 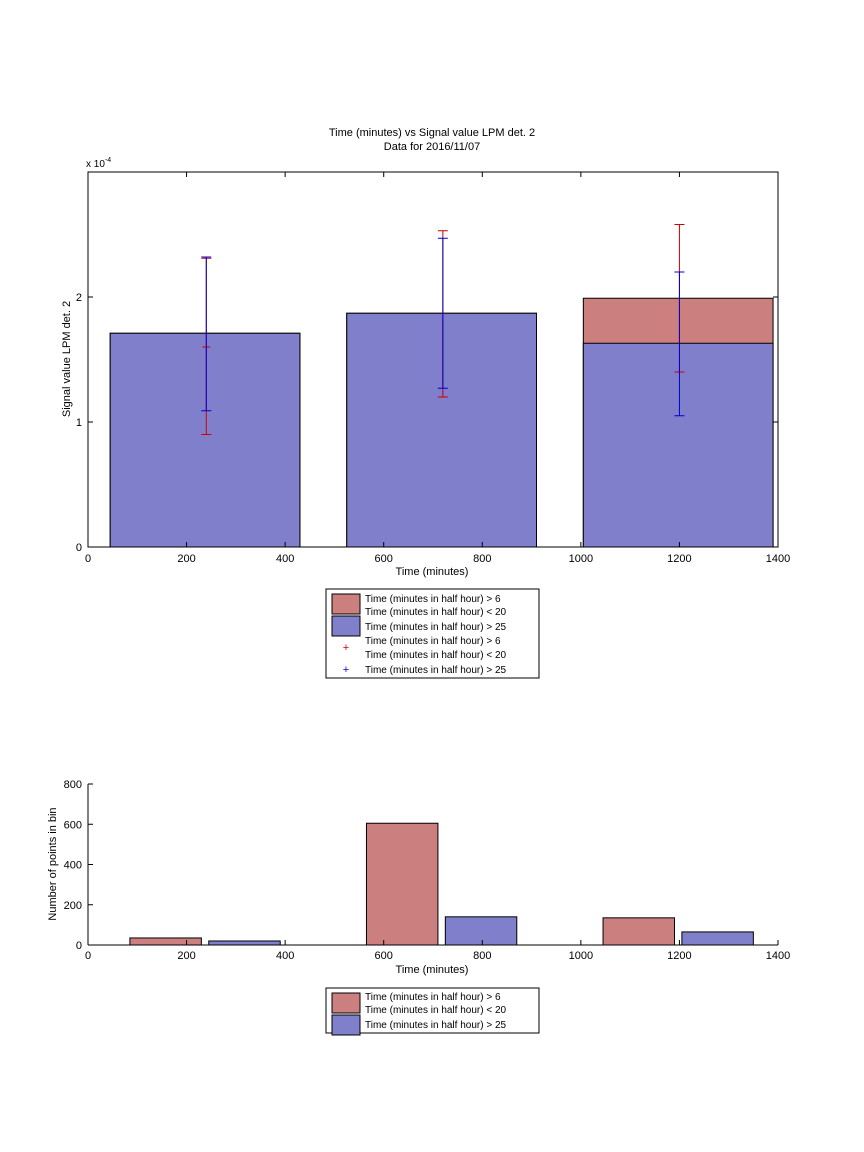 I want to click on bottom-y-ticks: 0 200 400 600 800, so click(x=78, y=865).